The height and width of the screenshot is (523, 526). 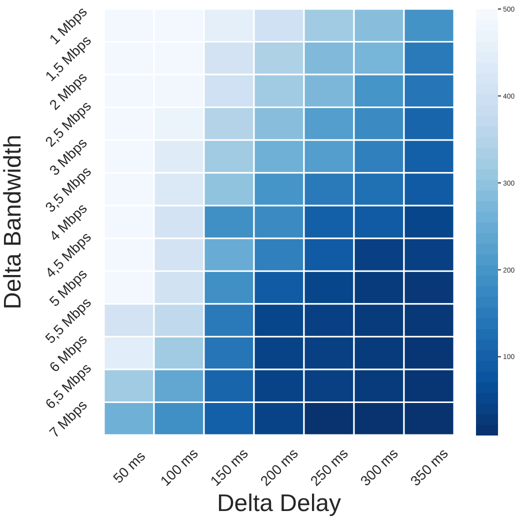 What do you see at coordinates (329, 467) in the screenshot?
I see `x-tick-label: 250 ms` at bounding box center [329, 467].